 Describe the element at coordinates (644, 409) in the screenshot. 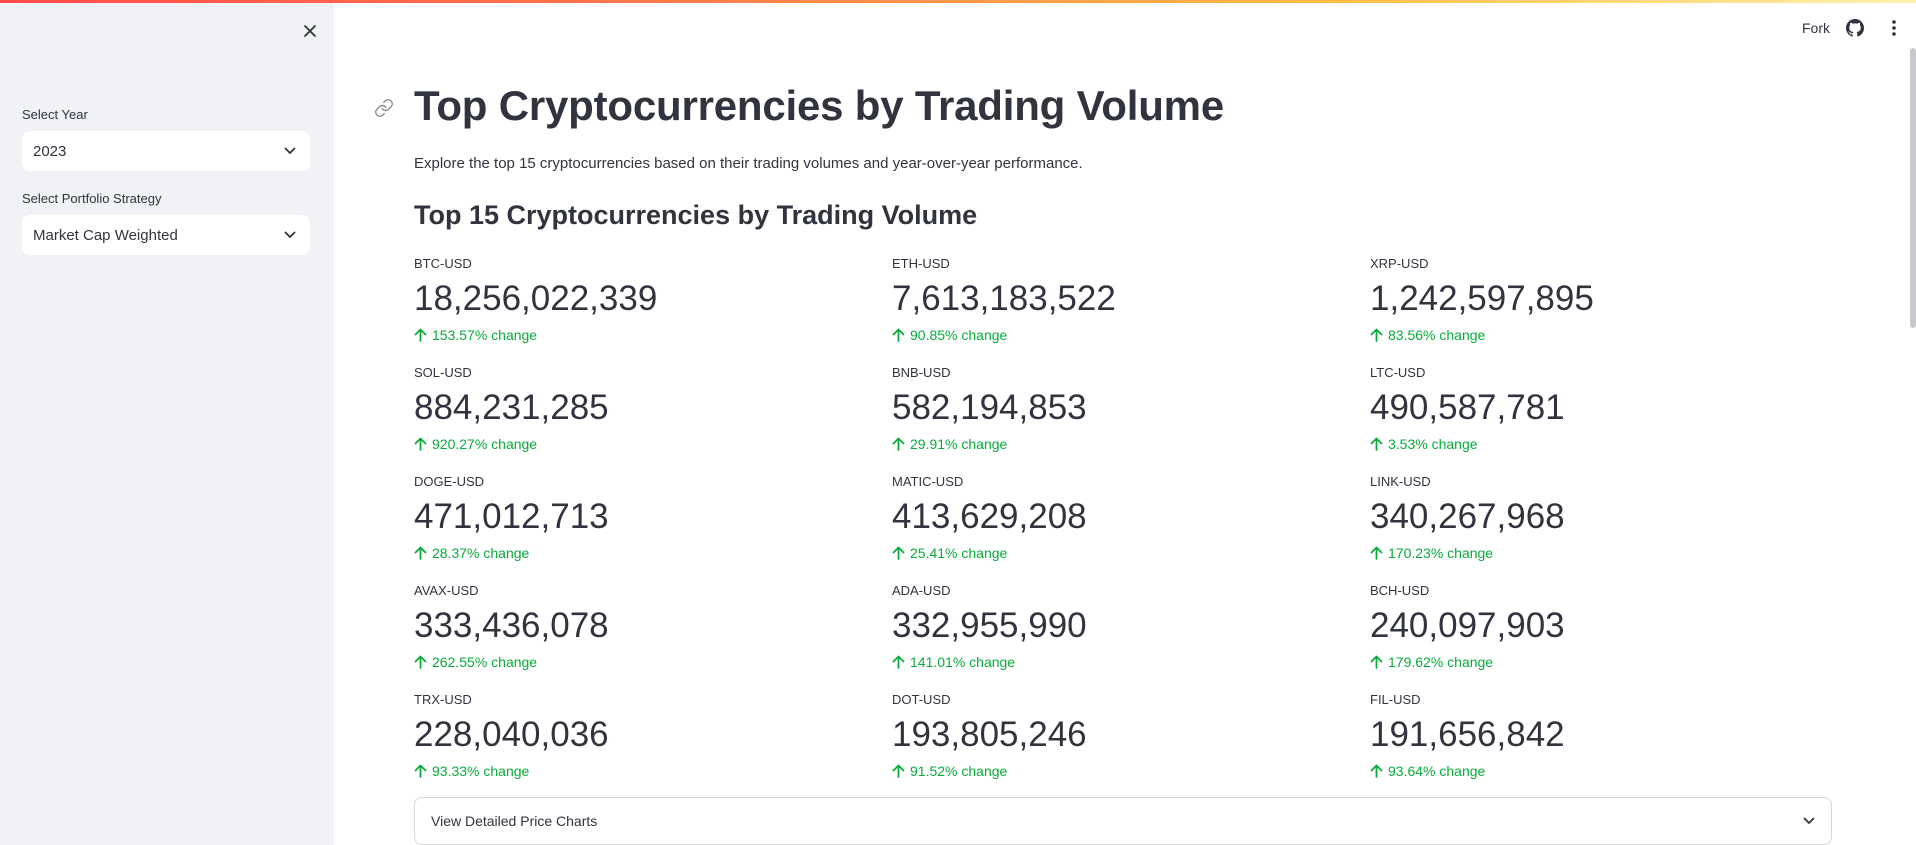

I see `metric-card: SOL-USD 884,231,285 920.27% change` at that location.